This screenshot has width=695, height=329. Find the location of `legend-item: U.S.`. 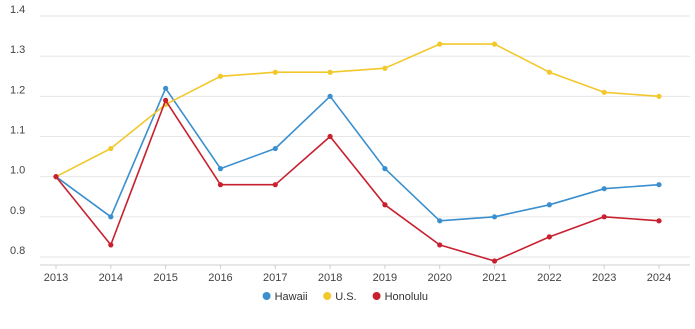

legend-item: U.S. is located at coordinates (340, 297).